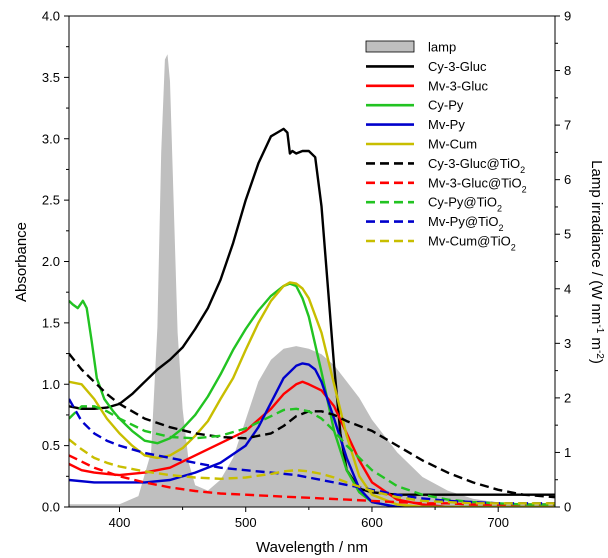 The width and height of the screenshot is (608, 558). Describe the element at coordinates (442, 47) in the screenshot. I see `legend-label: lamp` at that location.